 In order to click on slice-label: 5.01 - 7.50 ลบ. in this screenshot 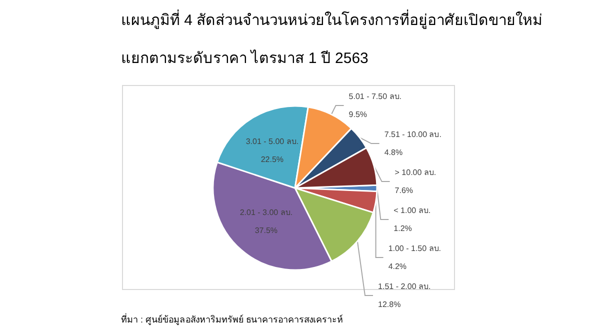, I will do `click(375, 97)`.